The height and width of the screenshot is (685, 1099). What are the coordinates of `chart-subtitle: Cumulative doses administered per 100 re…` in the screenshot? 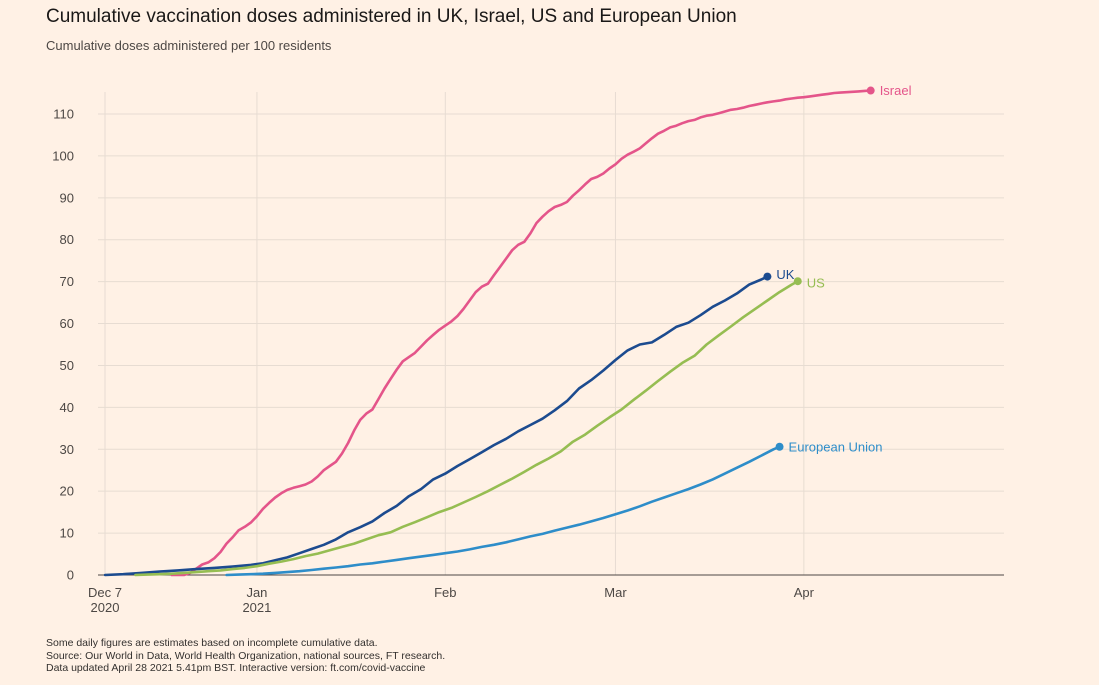 It's located at (189, 45).